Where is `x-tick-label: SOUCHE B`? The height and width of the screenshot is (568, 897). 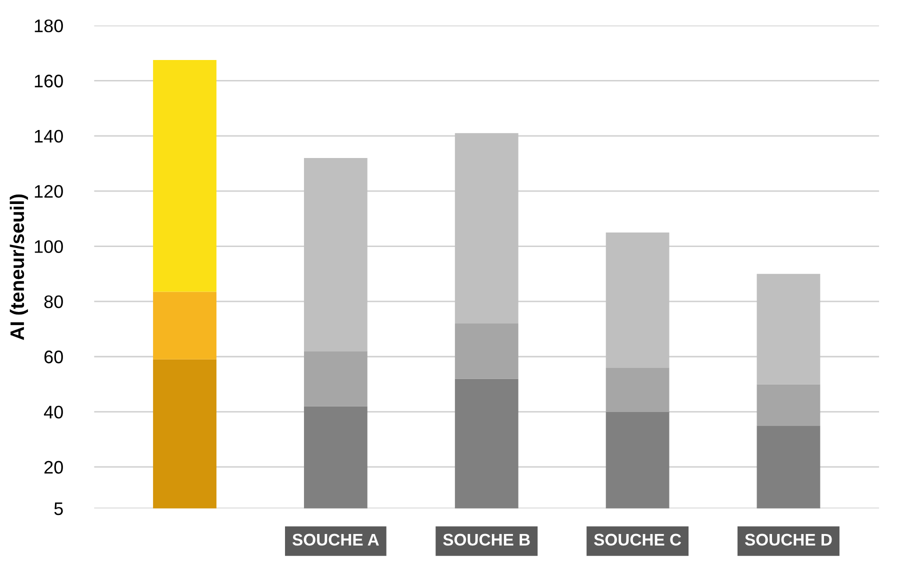 x-tick-label: SOUCHE B is located at coordinates (486, 540).